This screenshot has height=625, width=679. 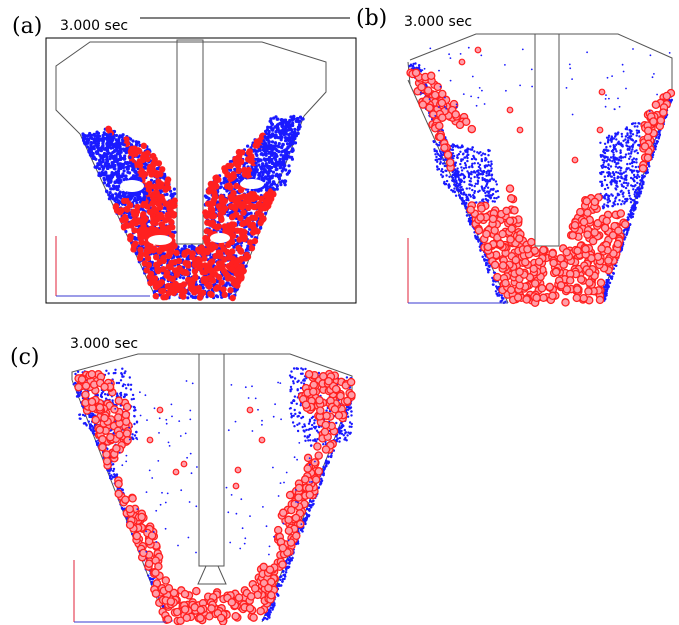 What do you see at coordinates (102, 266) in the screenshot?
I see `panel-a-axes` at bounding box center [102, 266].